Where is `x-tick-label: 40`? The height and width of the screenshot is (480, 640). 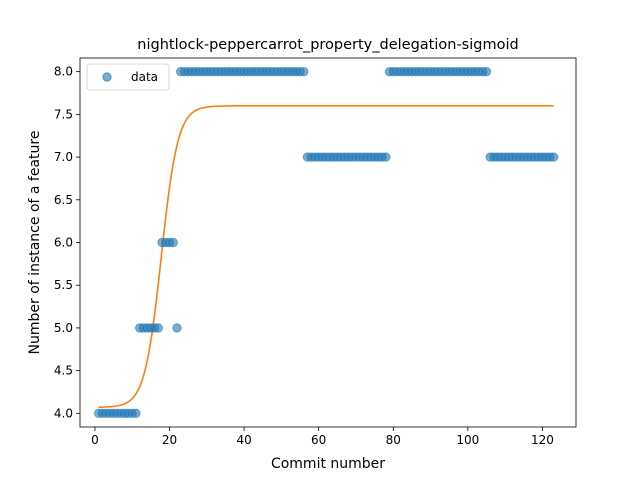
x-tick-label: 40 is located at coordinates (243, 440).